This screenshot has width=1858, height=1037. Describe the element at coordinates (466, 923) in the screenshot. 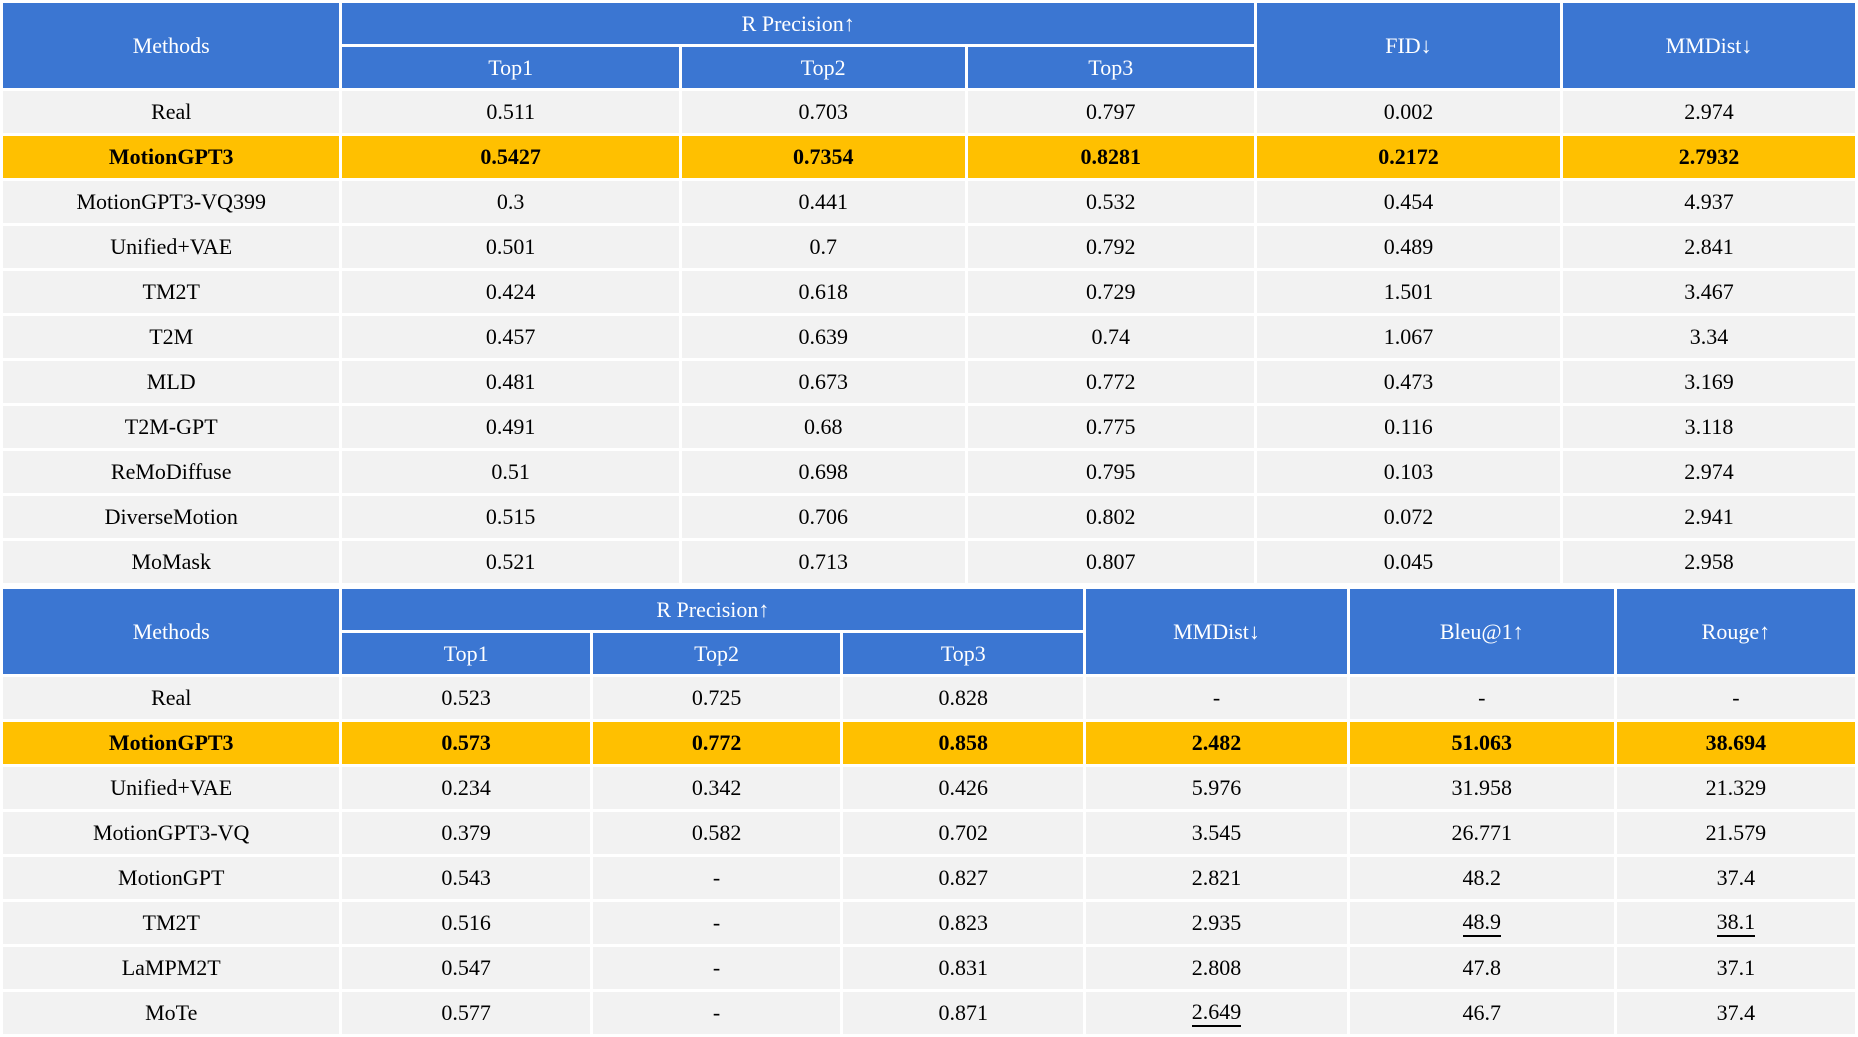

I see `value-cell: 0.516` at that location.